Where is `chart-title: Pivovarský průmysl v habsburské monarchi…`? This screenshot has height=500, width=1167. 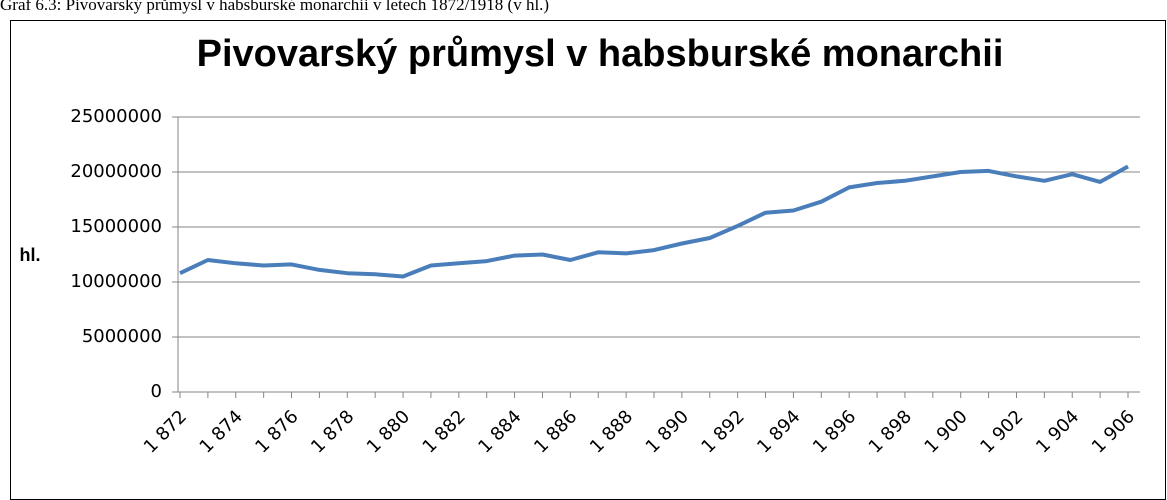
chart-title: Pivovarský průmysl v habsburské monarchi… is located at coordinates (600, 54).